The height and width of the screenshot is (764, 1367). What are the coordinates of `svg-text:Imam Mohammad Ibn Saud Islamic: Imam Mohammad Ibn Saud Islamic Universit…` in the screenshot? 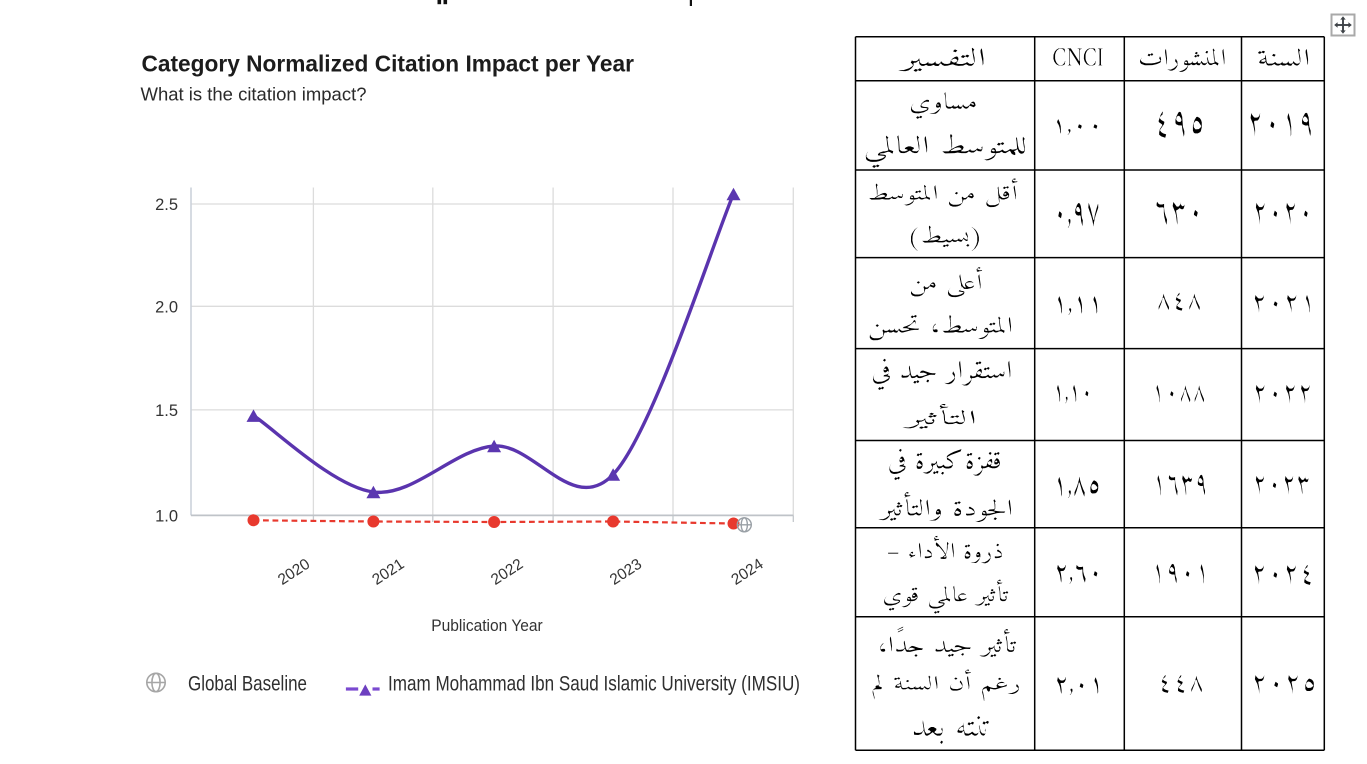 It's located at (594, 684).